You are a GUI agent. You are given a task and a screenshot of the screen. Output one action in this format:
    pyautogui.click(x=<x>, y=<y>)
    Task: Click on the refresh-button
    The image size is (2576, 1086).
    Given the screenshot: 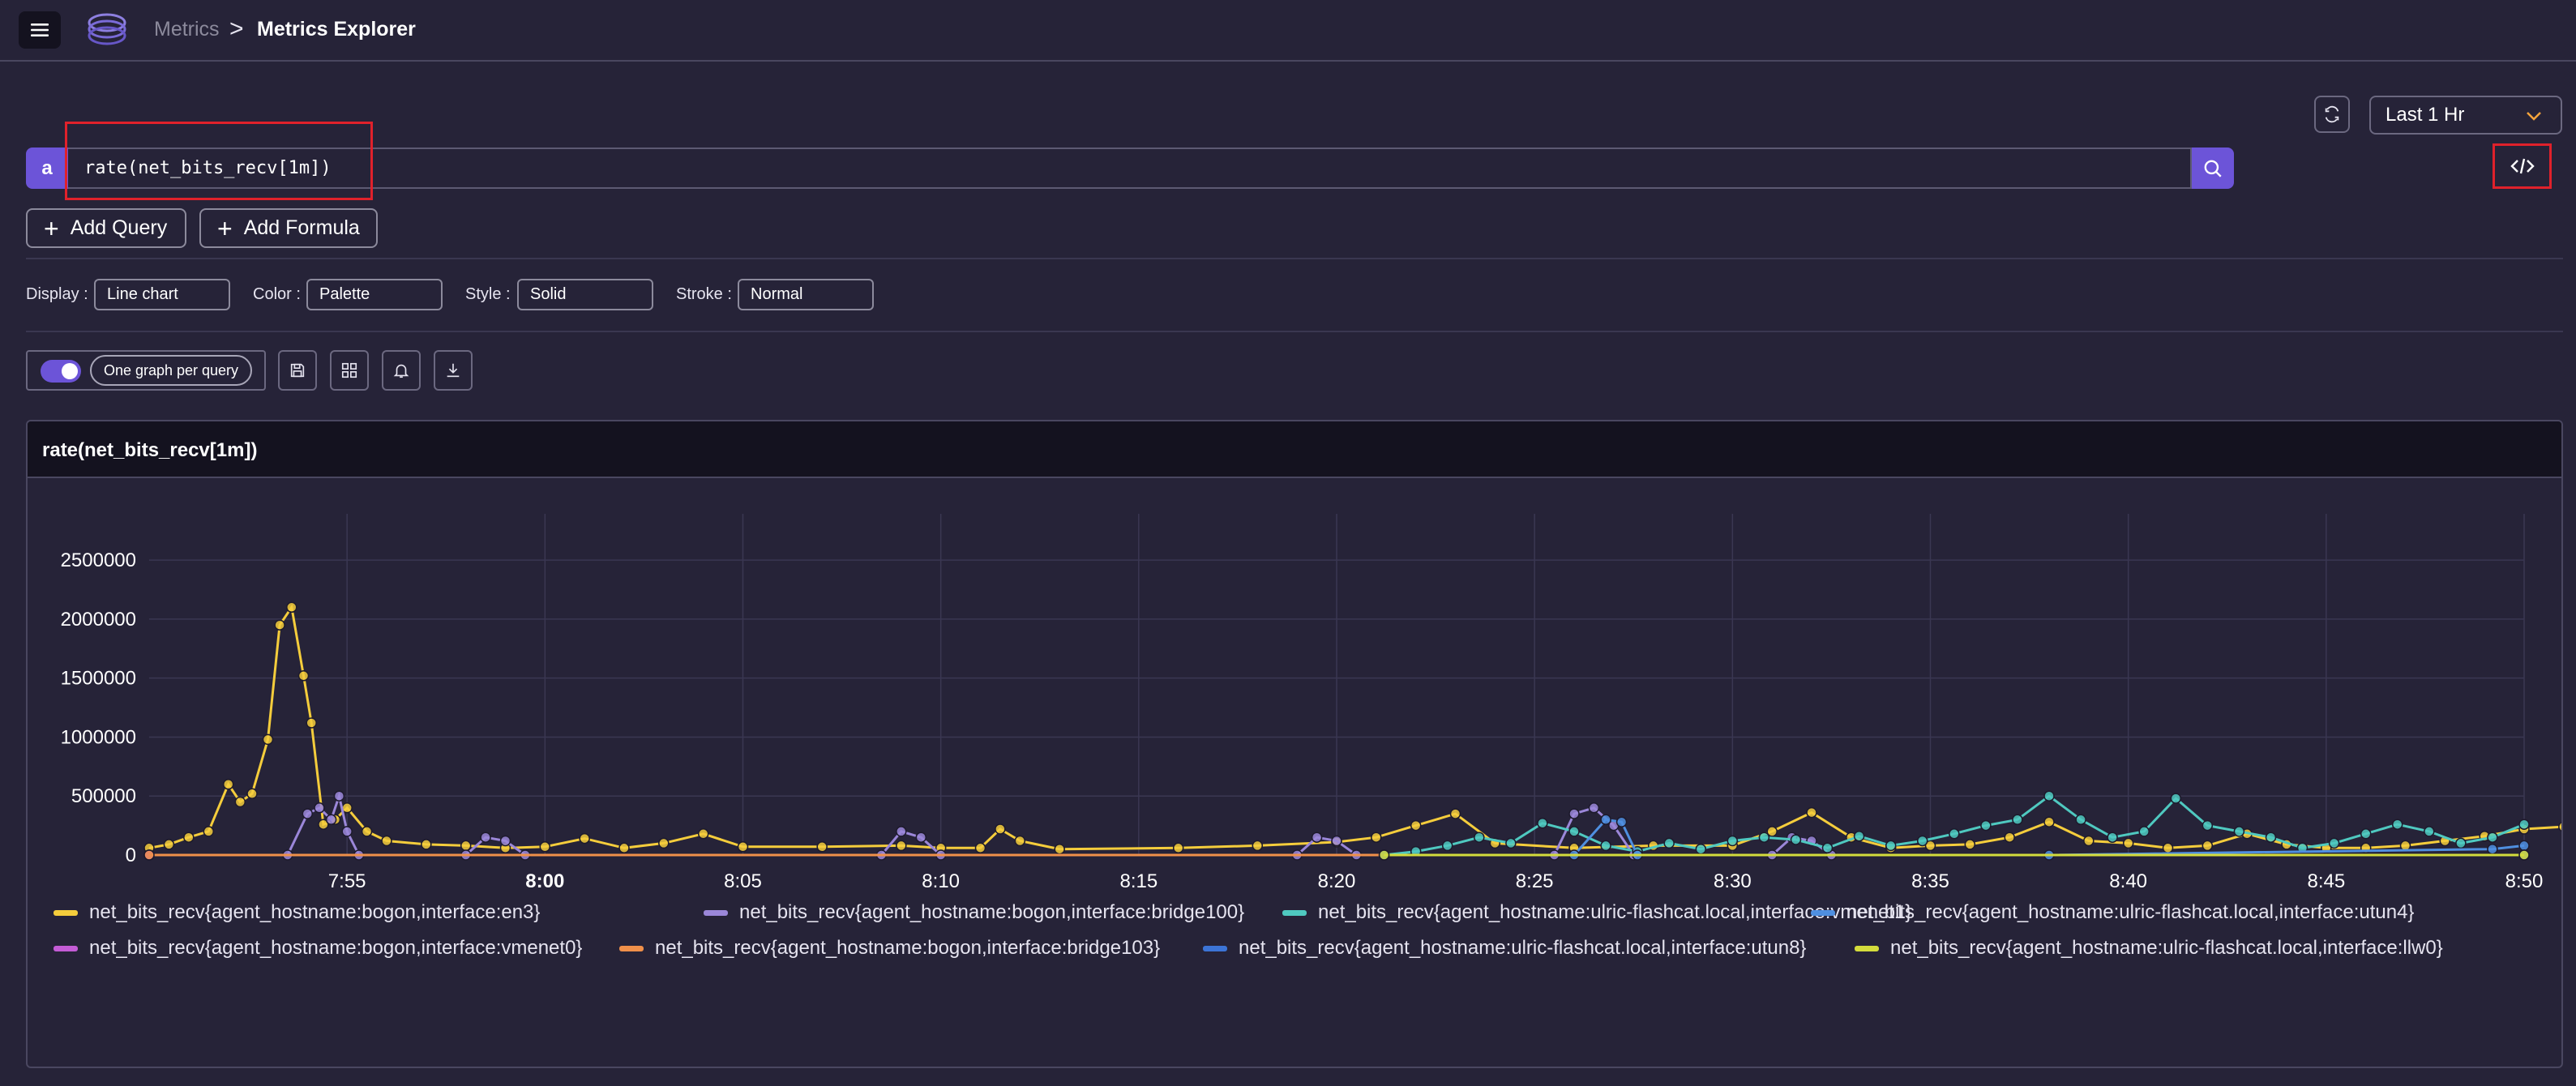 What is the action you would take?
    pyautogui.click(x=2332, y=114)
    